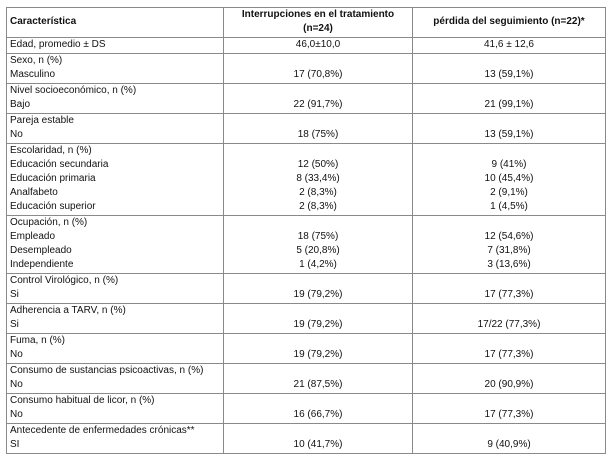 This screenshot has width=613, height=454. What do you see at coordinates (509, 384) in the screenshot?
I see `row-value: 20 (90,9%)` at bounding box center [509, 384].